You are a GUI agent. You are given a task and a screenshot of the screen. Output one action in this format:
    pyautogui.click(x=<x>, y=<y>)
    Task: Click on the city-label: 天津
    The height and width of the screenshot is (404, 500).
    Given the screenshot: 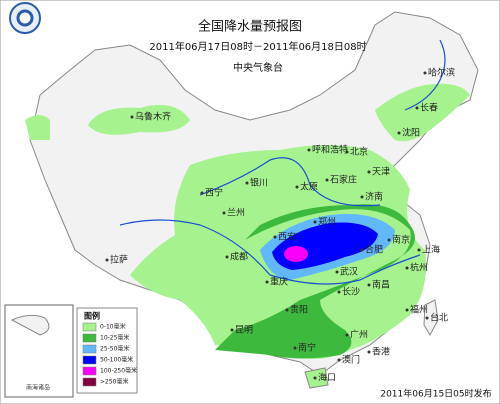 What is the action you would take?
    pyautogui.click(x=381, y=172)
    